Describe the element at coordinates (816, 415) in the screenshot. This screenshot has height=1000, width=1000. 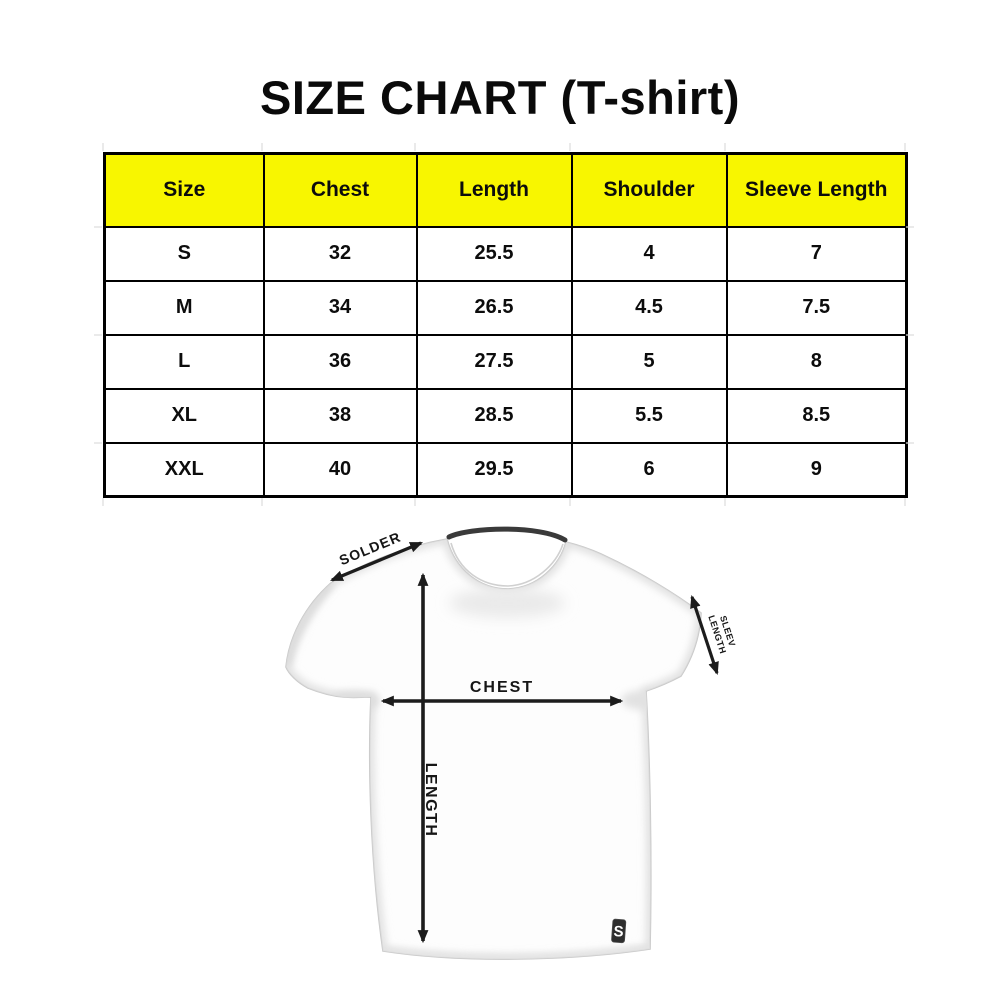
I see `cell-sleeve-length: 8.5` at that location.